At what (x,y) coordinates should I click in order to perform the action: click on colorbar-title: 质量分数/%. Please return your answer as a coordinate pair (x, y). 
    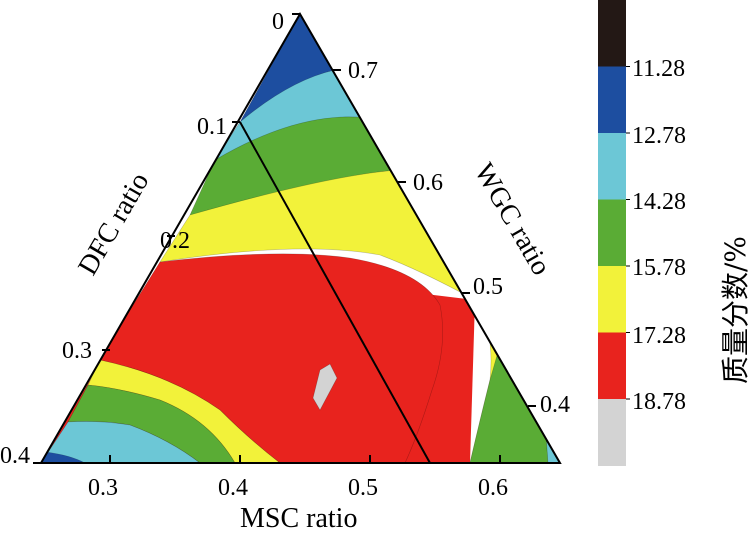
    Looking at the image, I should click on (735, 310).